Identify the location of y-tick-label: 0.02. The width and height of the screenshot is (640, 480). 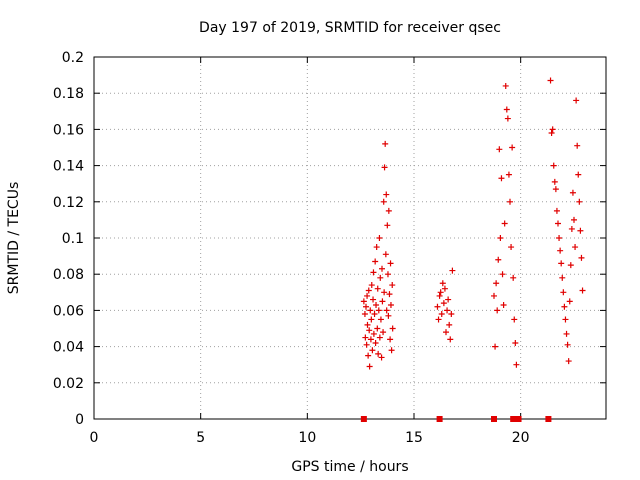
(68, 384).